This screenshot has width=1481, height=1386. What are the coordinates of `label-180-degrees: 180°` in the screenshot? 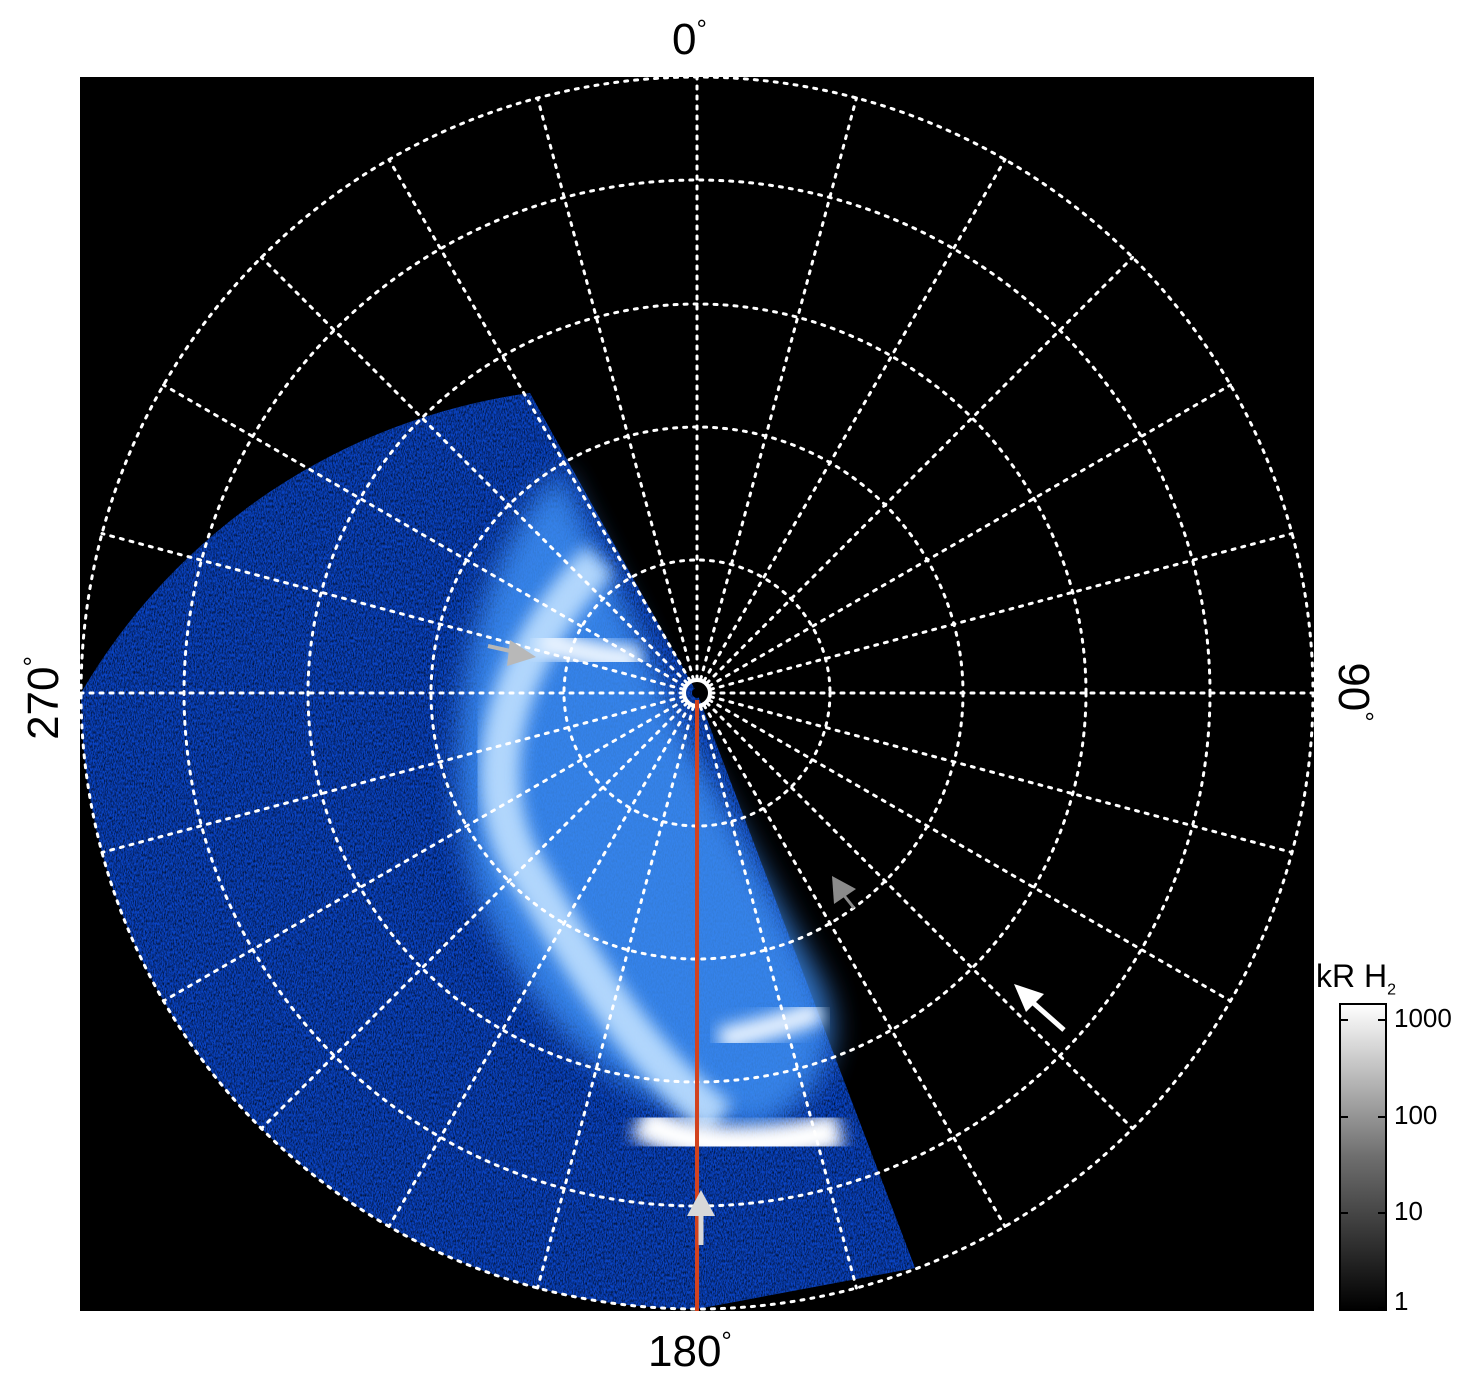 It's located at (690, 1351).